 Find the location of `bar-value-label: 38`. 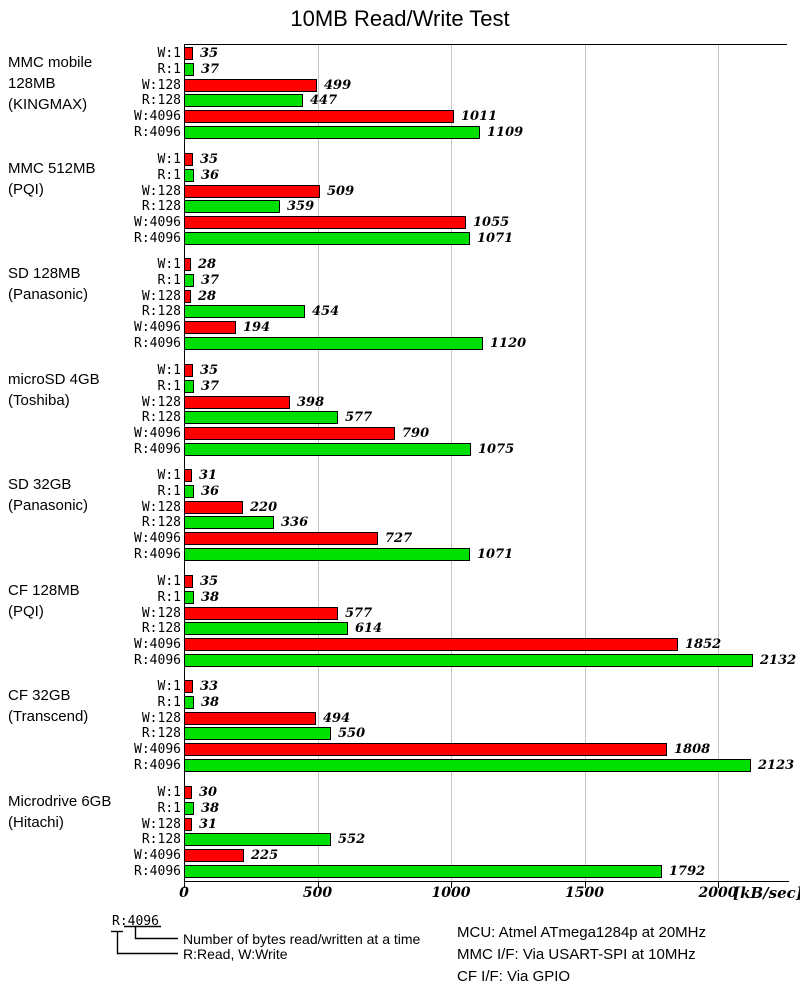

bar-value-label: 38 is located at coordinates (210, 702).